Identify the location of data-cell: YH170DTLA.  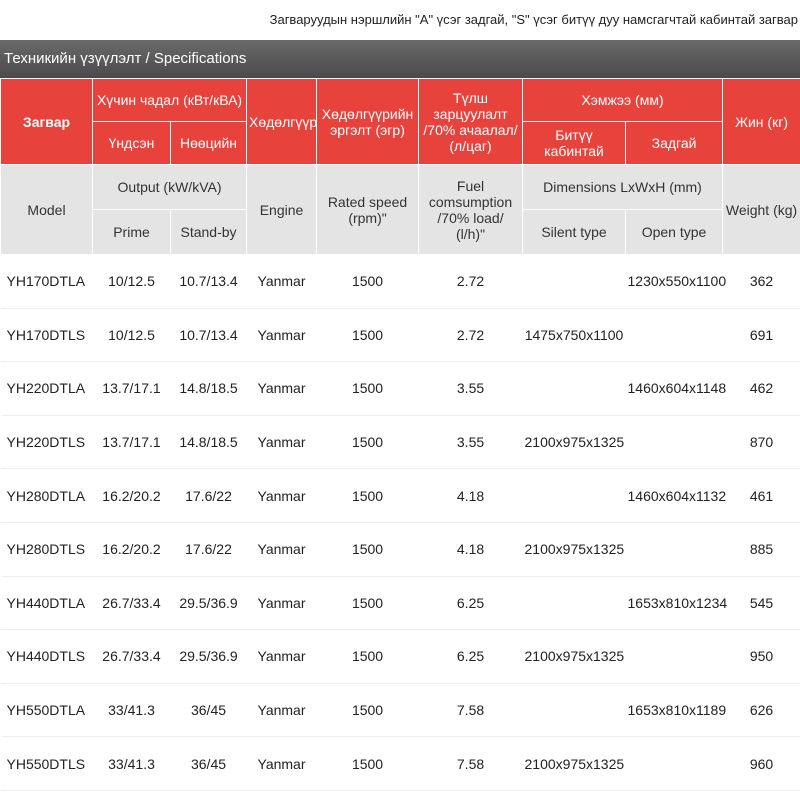
(46, 281).